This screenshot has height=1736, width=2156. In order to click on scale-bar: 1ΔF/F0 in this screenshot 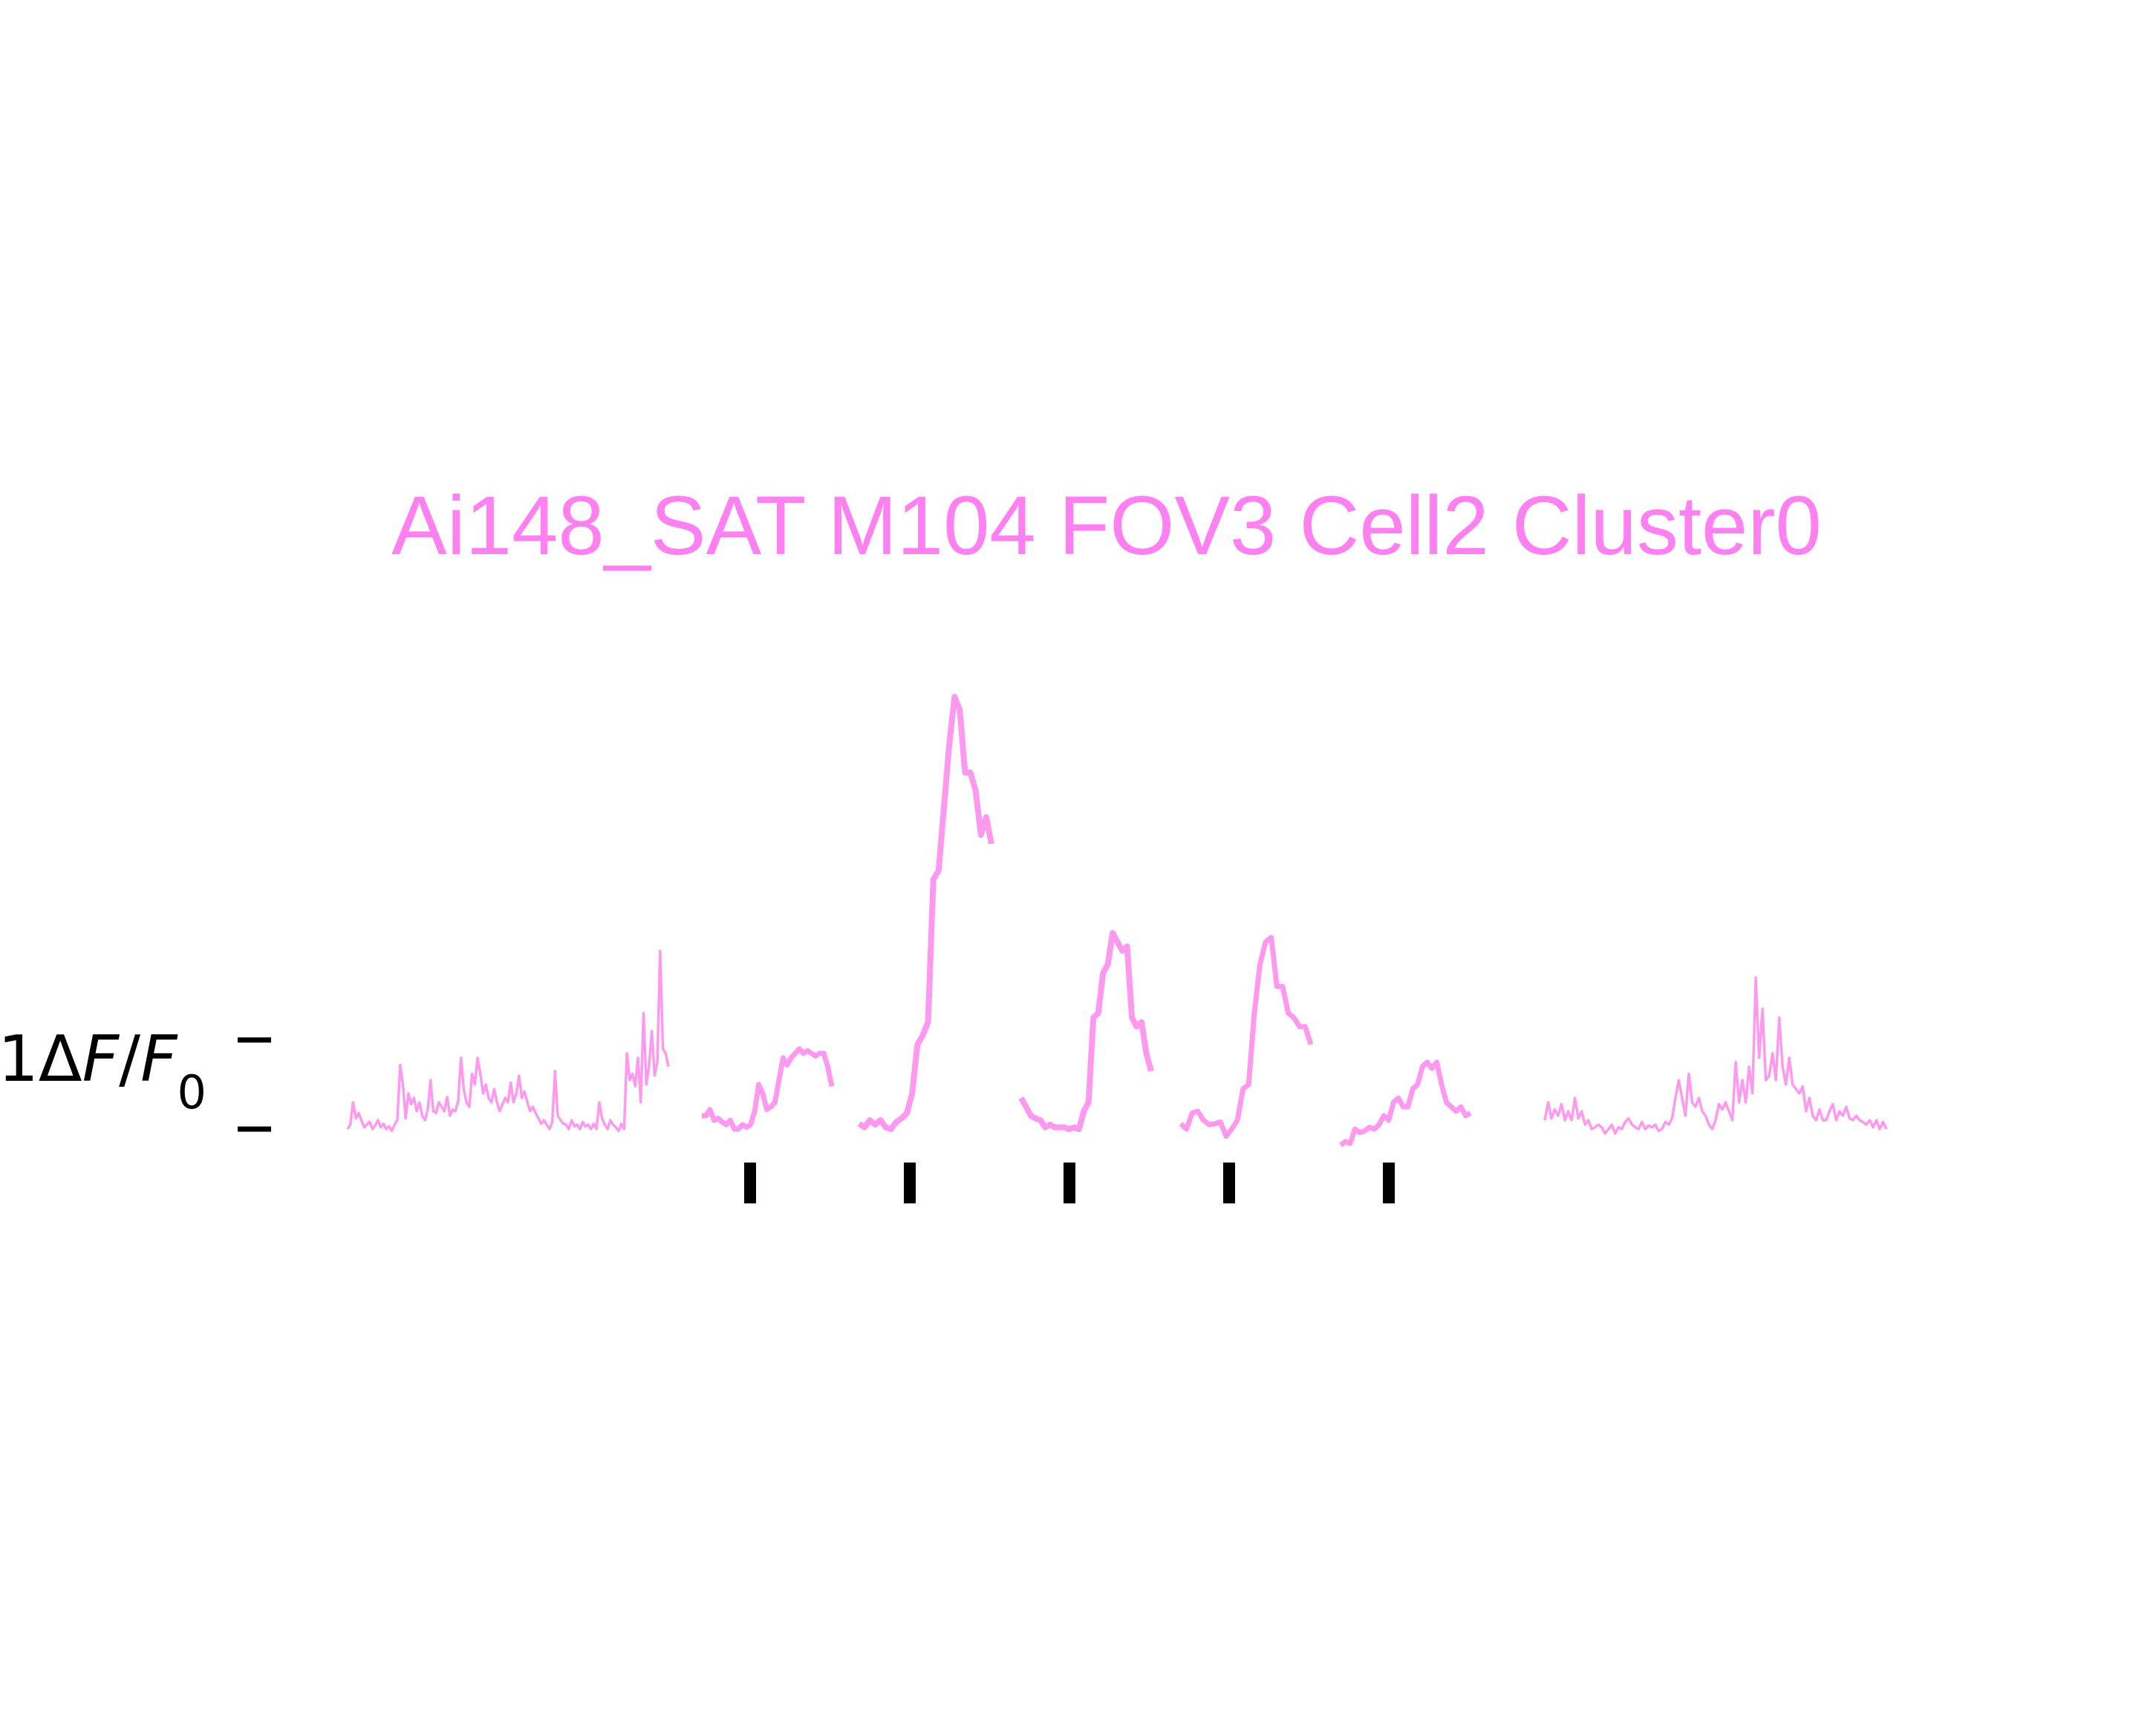, I will do `click(135, 1077)`.